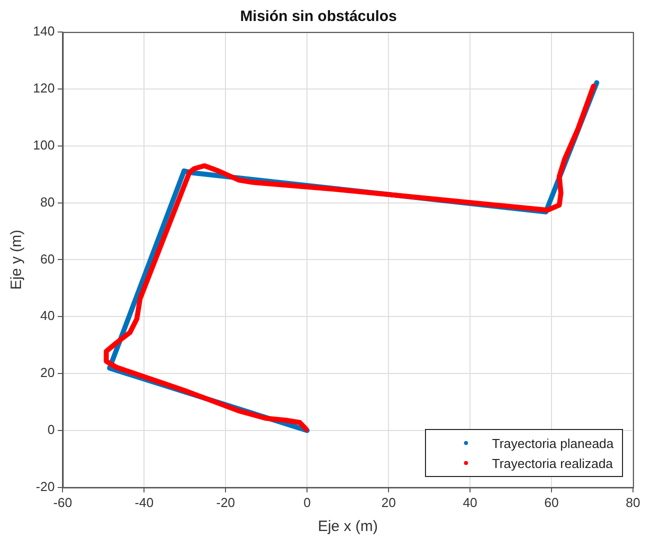 The image size is (647, 540). I want to click on y-tick-label: -20, so click(45, 486).